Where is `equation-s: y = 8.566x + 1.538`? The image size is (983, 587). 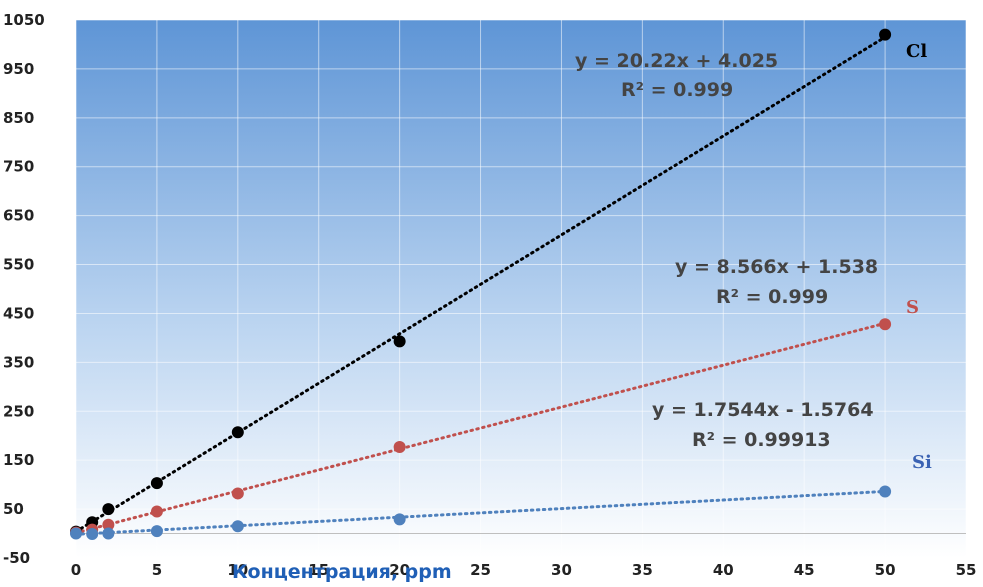 equation-s: y = 8.566x + 1.538 is located at coordinates (776, 267).